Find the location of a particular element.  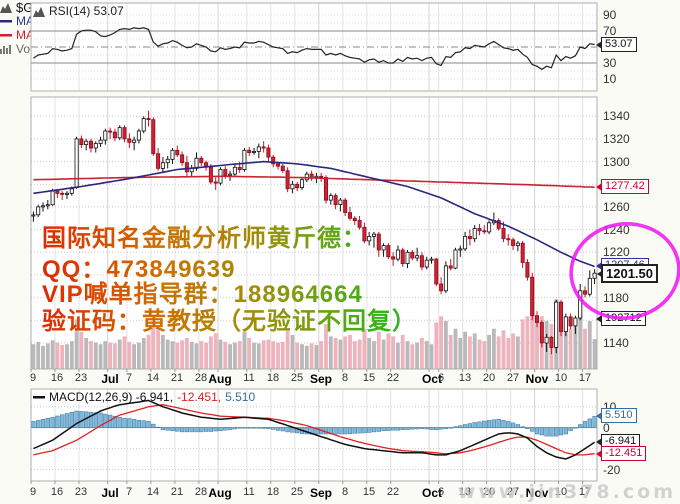

signal-line is located at coordinates (314, 430).